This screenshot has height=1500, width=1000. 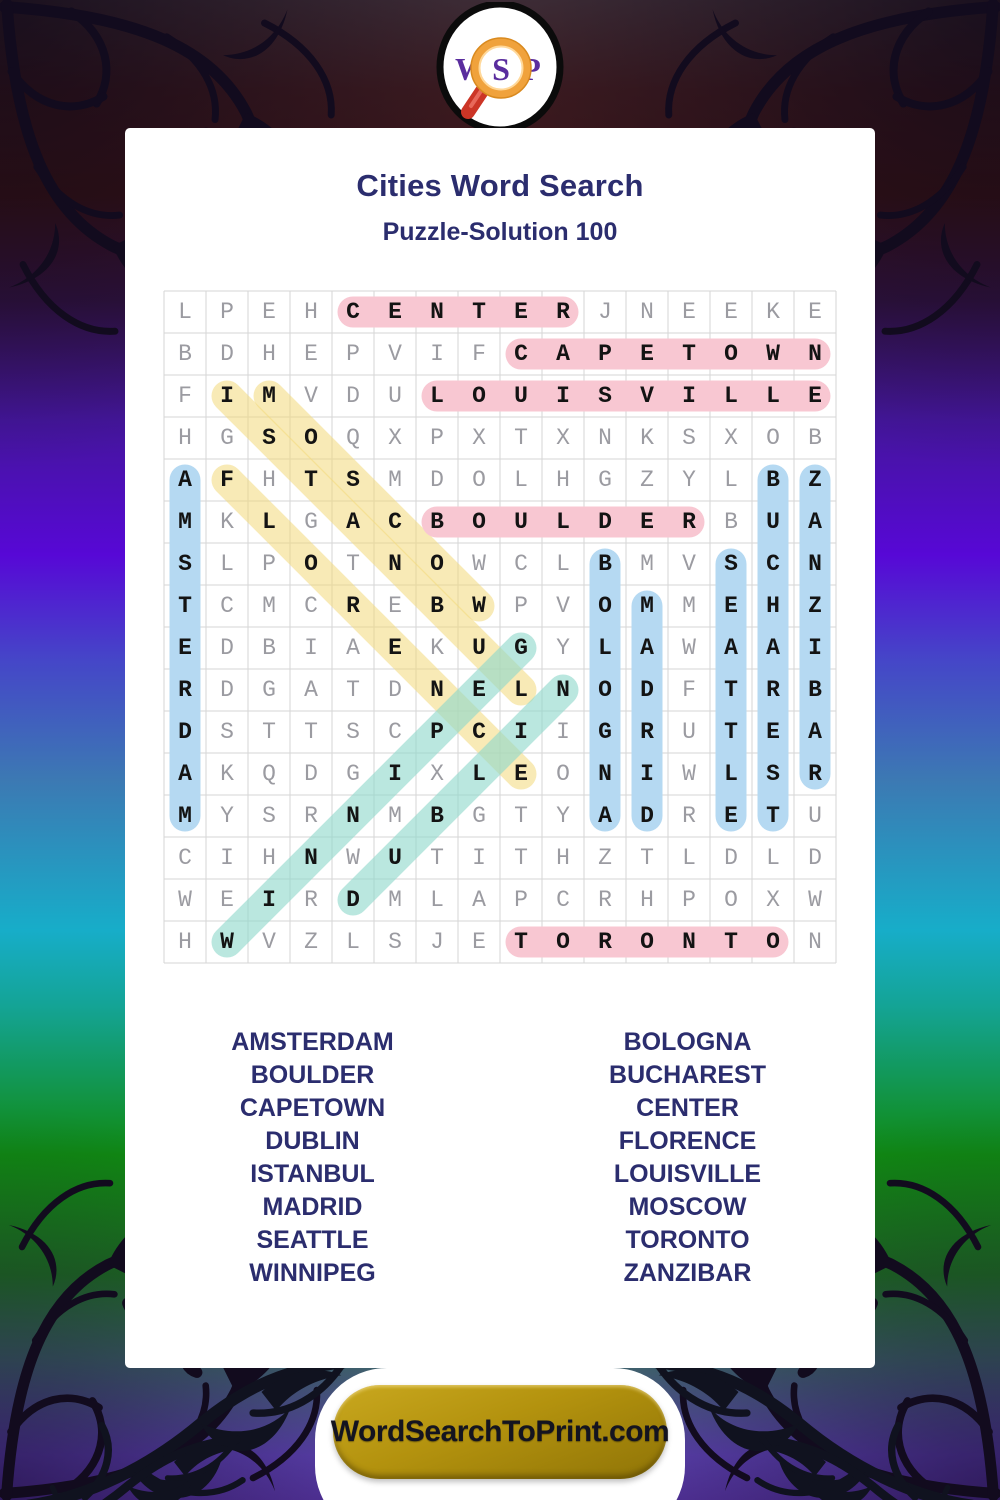 What do you see at coordinates (687, 1141) in the screenshot?
I see `word-list-item: FLORENCE` at bounding box center [687, 1141].